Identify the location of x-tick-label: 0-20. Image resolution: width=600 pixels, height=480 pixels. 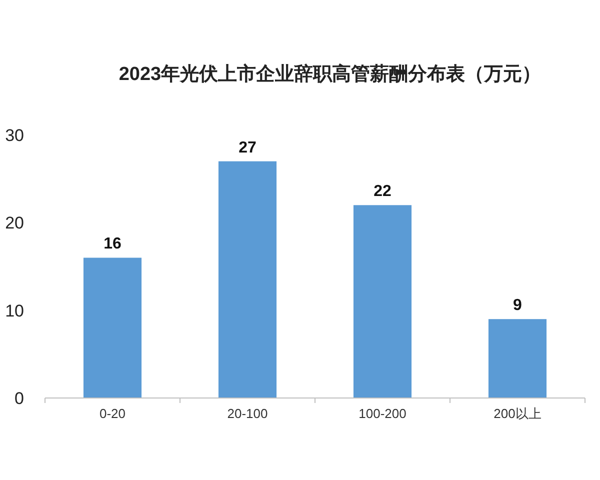
(112, 413).